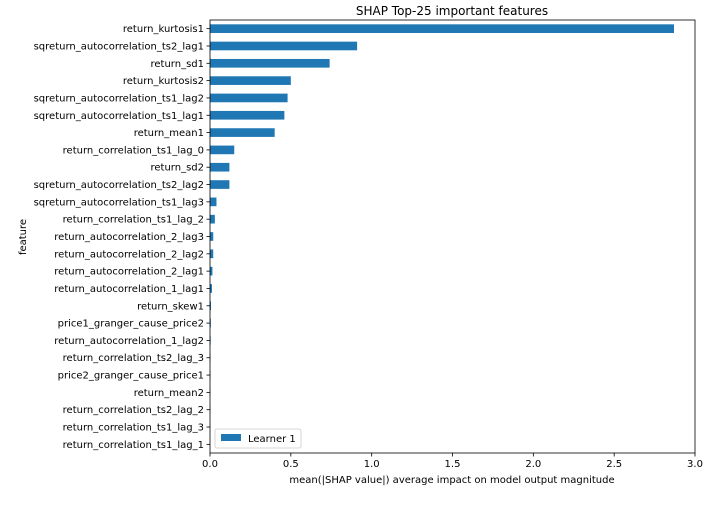  What do you see at coordinates (131, 324) in the screenshot?
I see `y-tick-label-17: price1_granger_cause_price2` at bounding box center [131, 324].